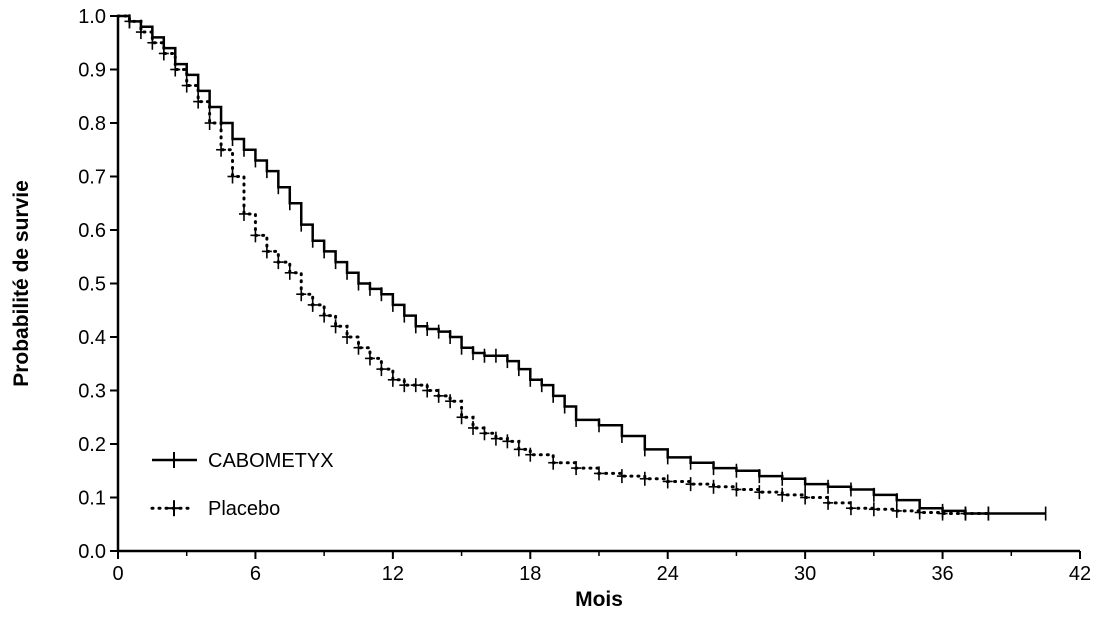 Image resolution: width=1109 pixels, height=624 pixels. What do you see at coordinates (271, 461) in the screenshot?
I see `legend-label-cabometyx: CABOMETYX` at bounding box center [271, 461].